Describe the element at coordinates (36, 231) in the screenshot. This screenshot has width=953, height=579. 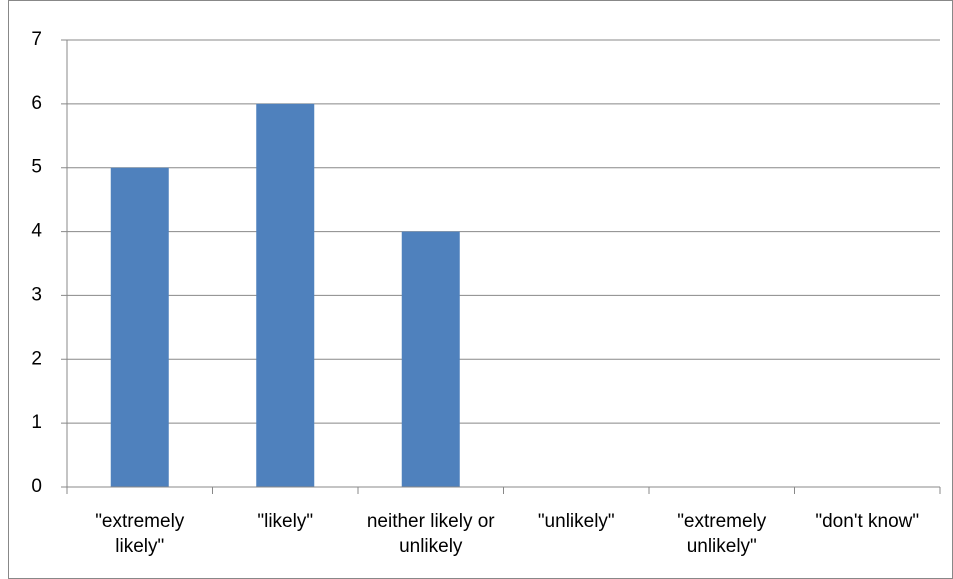
I see `y-tick-label: 4` at that location.